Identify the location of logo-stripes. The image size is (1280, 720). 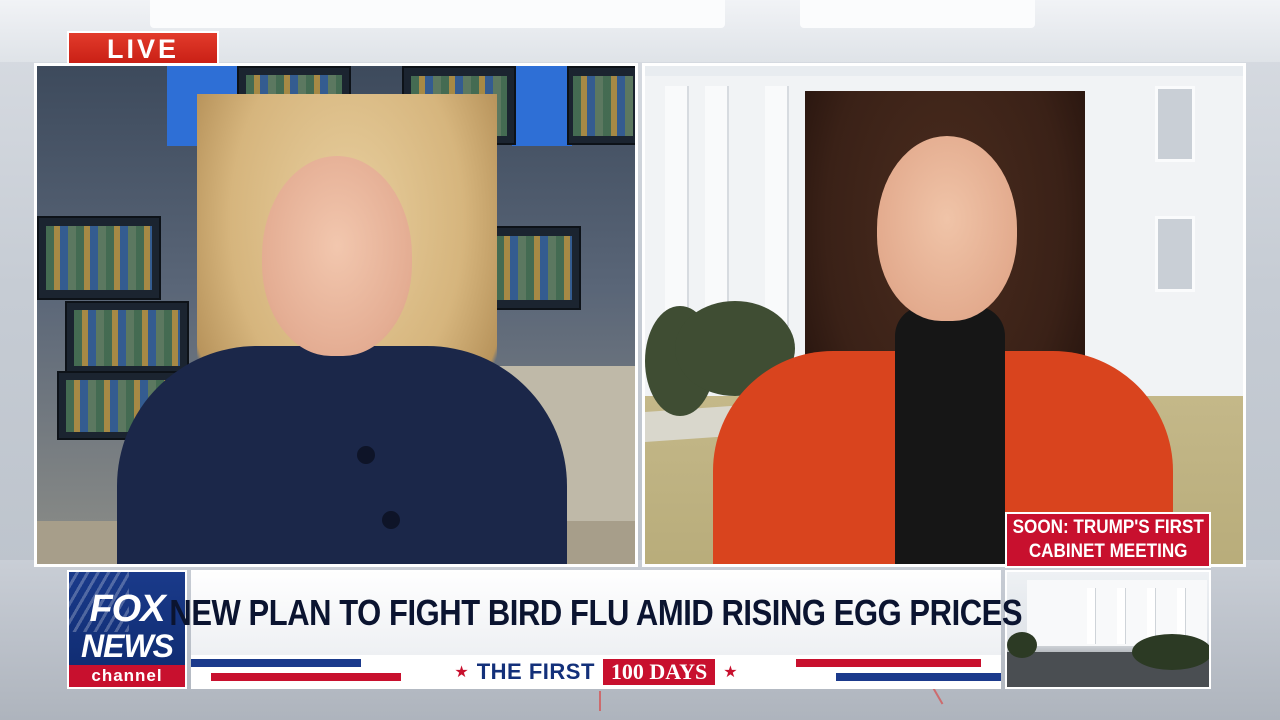
(99, 602).